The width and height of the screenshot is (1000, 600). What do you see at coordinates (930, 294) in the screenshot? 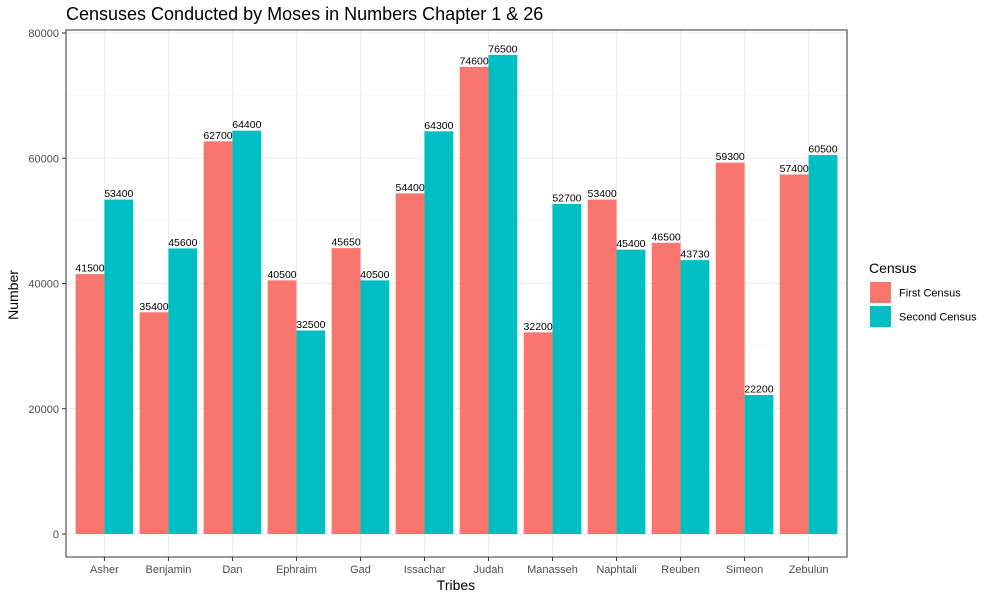
I see `legend-label: First Census` at bounding box center [930, 294].